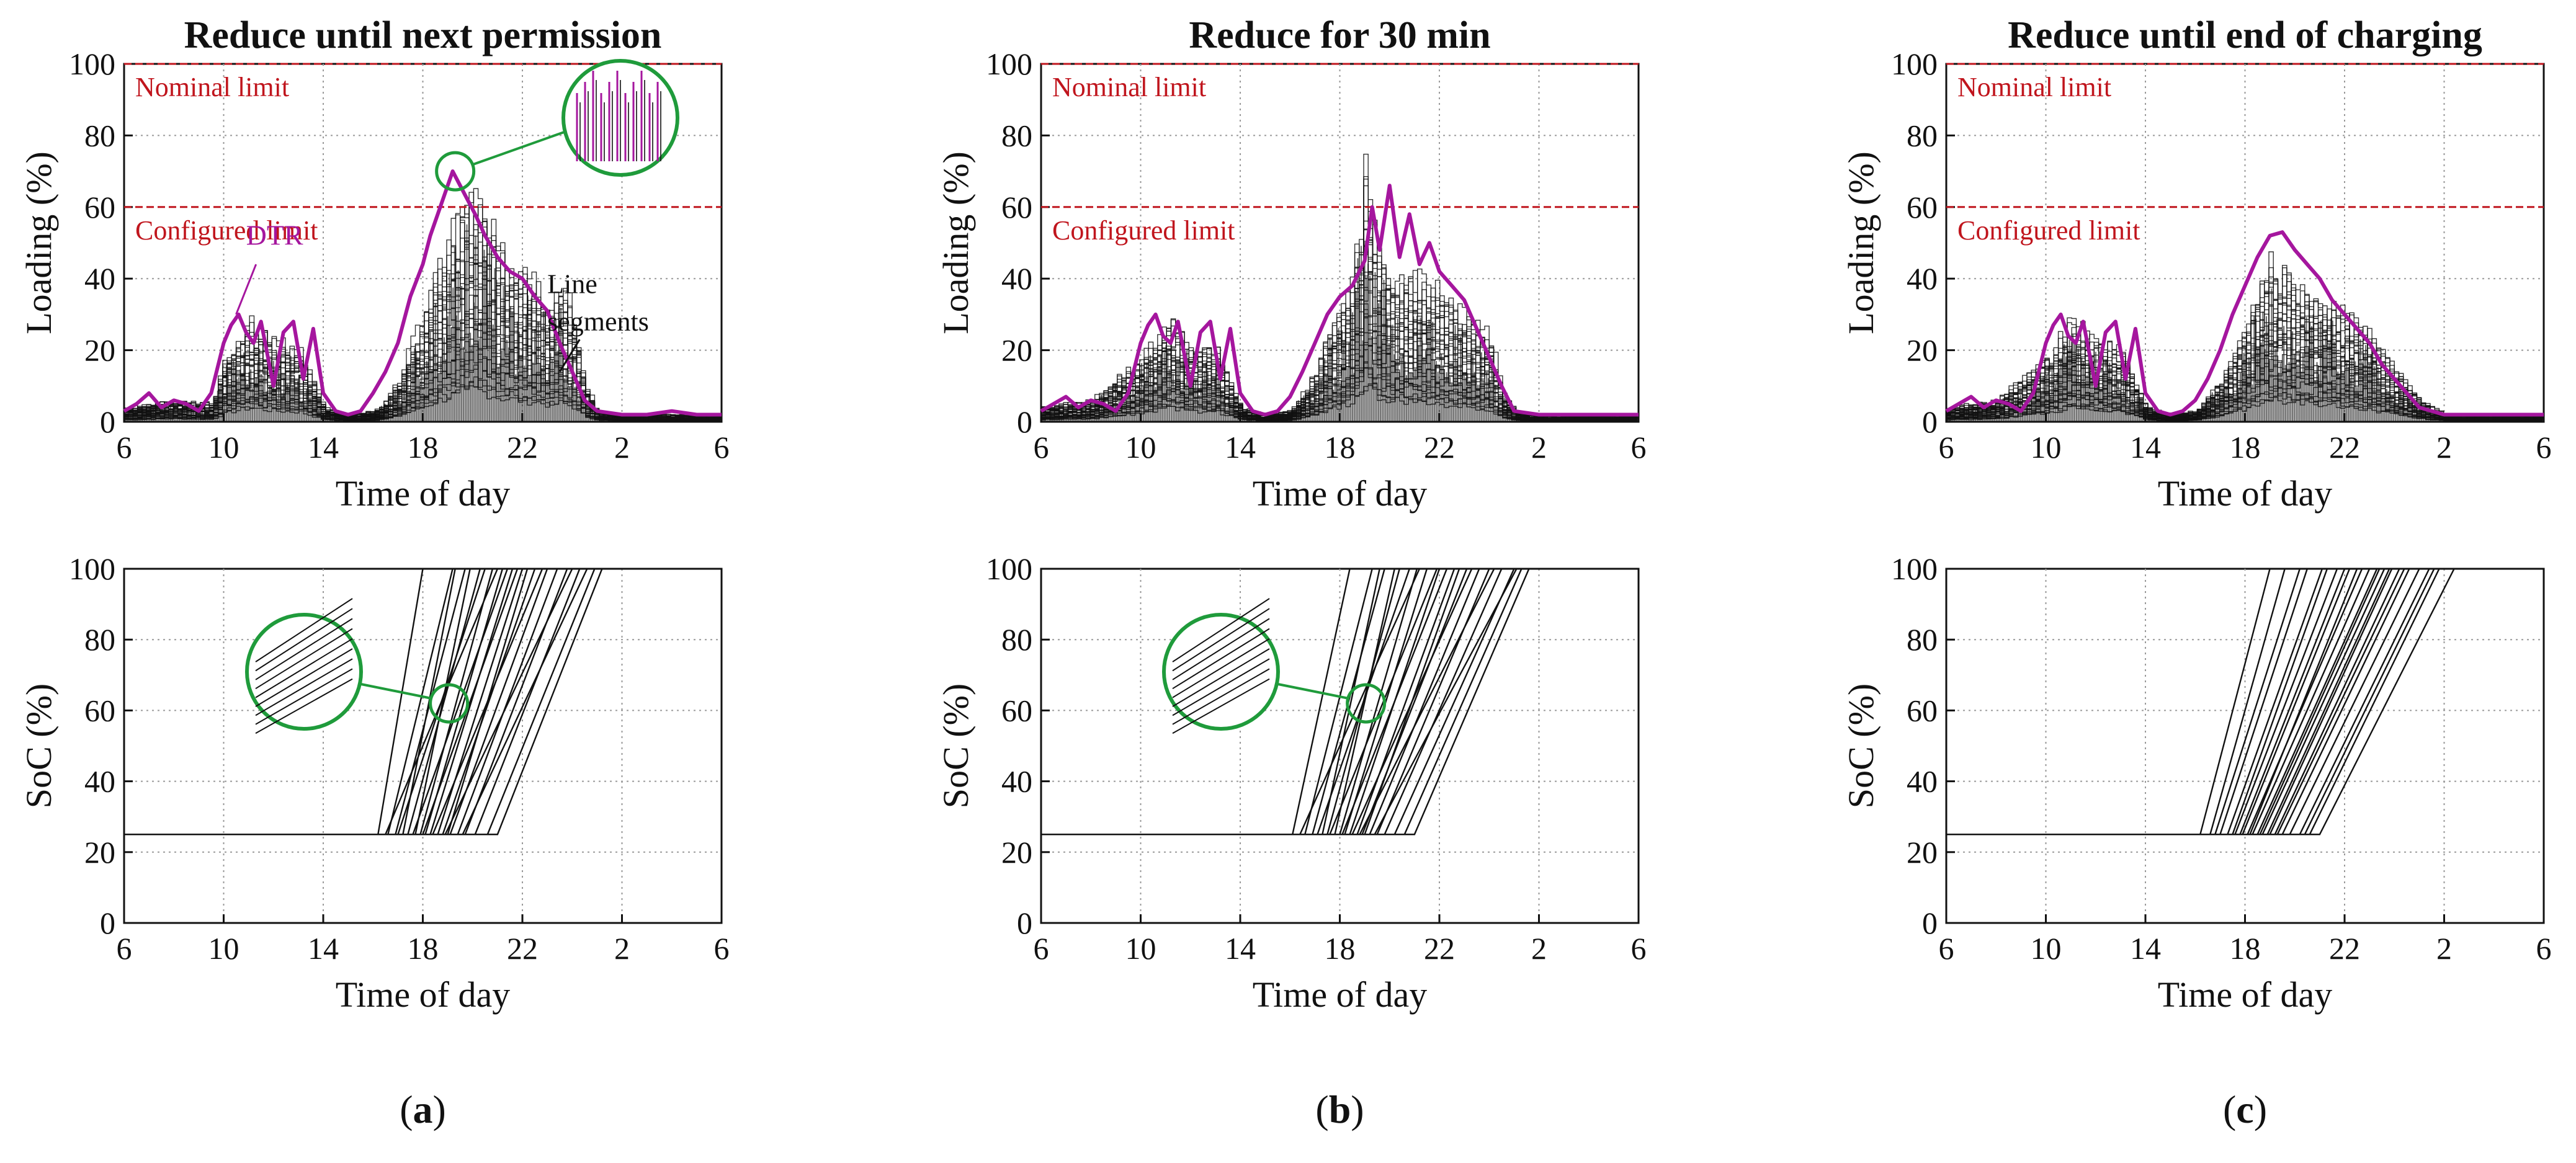 The height and width of the screenshot is (1163, 2576). I want to click on line-segment-spikes, so click(2245, 355).